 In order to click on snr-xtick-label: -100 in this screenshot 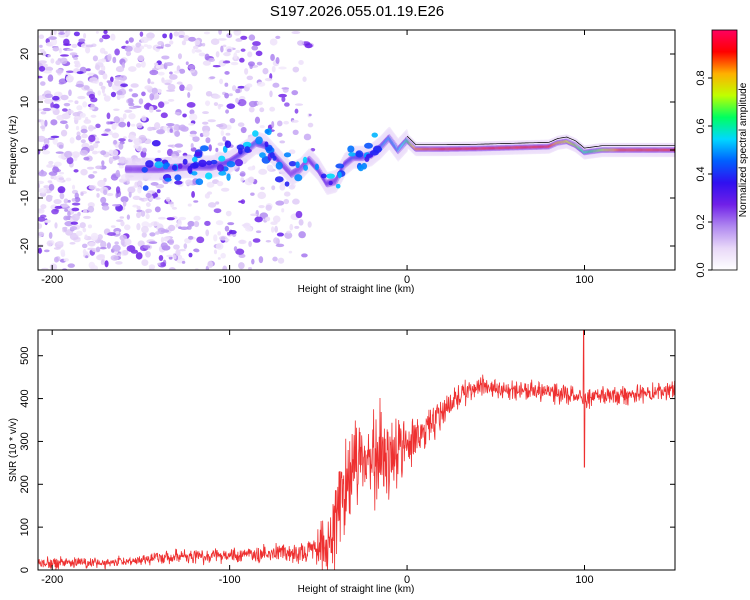, I will do `click(230, 580)`.